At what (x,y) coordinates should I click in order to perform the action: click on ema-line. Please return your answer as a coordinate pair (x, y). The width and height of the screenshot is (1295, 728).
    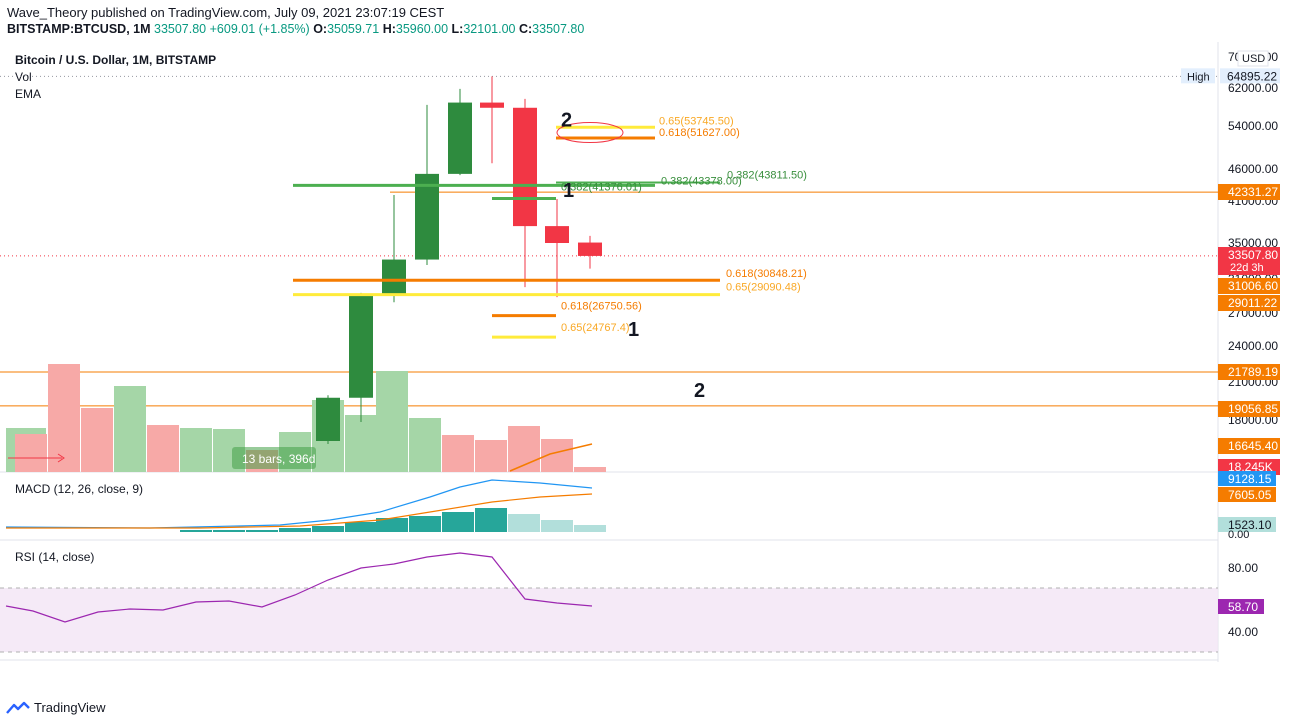
    Looking at the image, I should click on (551, 457).